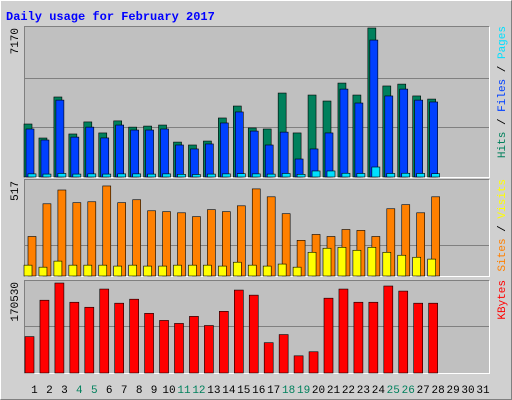  What do you see at coordinates (503, 300) in the screenshot?
I see `legend: KBytes` at bounding box center [503, 300].